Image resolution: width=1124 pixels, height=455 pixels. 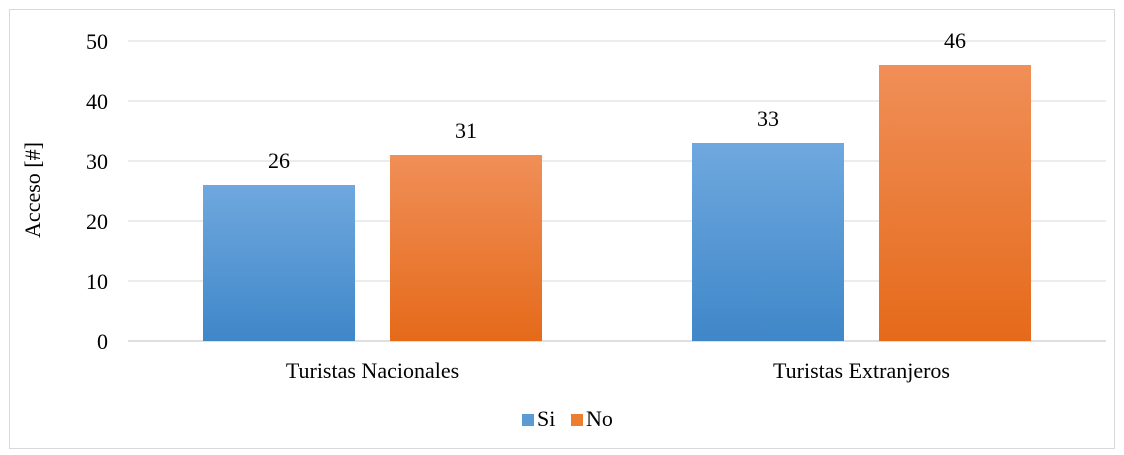 What do you see at coordinates (599, 418) in the screenshot?
I see `legend-label-no: No` at bounding box center [599, 418].